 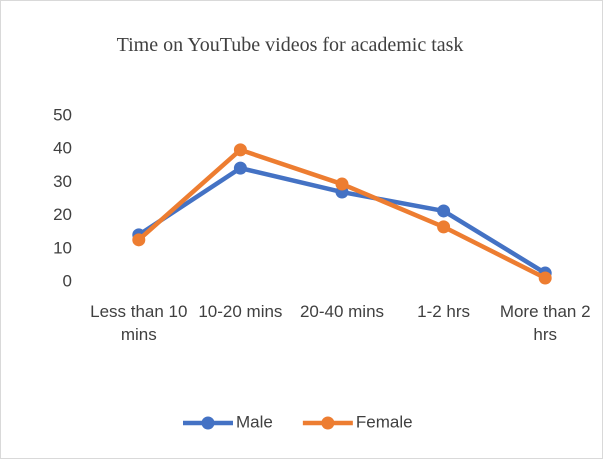 What do you see at coordinates (62, 181) in the screenshot?
I see `y-tick-label: 30` at bounding box center [62, 181].